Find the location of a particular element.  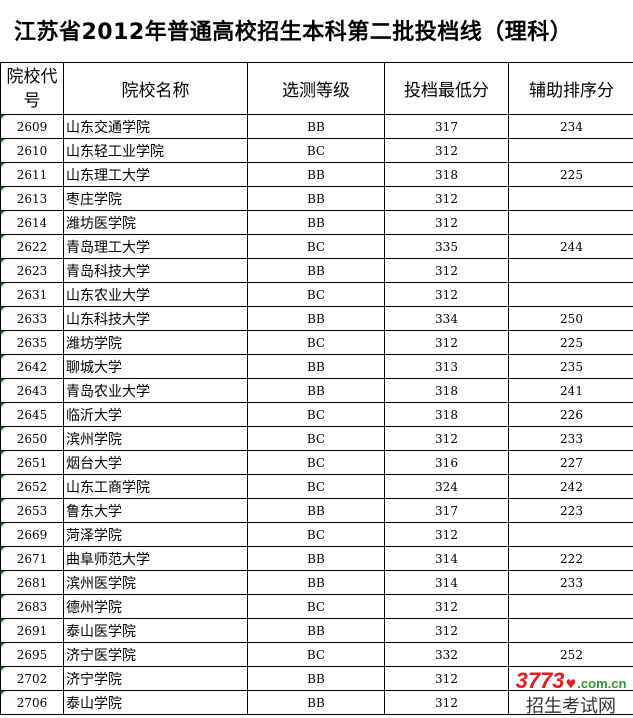

header-code: 院校代号 is located at coordinates (32, 89).